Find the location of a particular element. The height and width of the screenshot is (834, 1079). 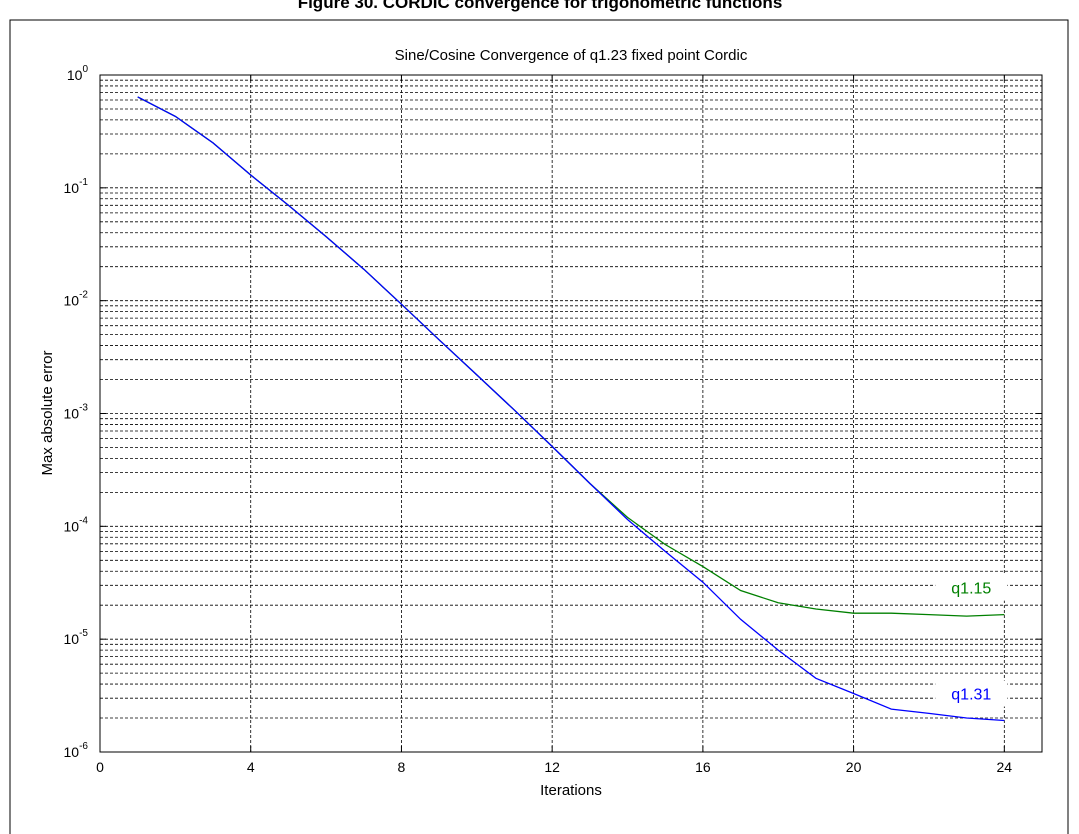

x-tick-label: 8 is located at coordinates (402, 767).